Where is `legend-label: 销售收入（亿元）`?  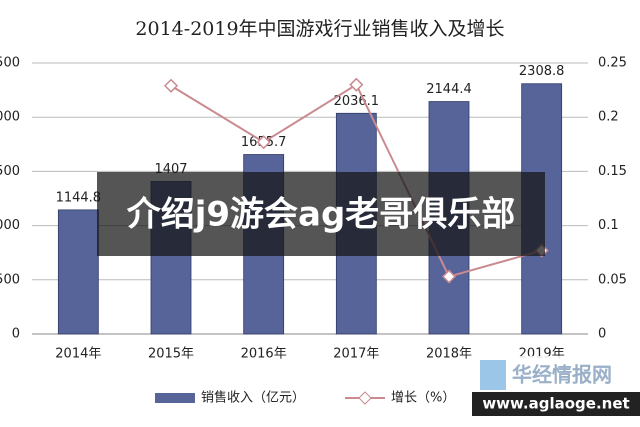
legend-label: 销售收入（亿元） is located at coordinates (253, 398).